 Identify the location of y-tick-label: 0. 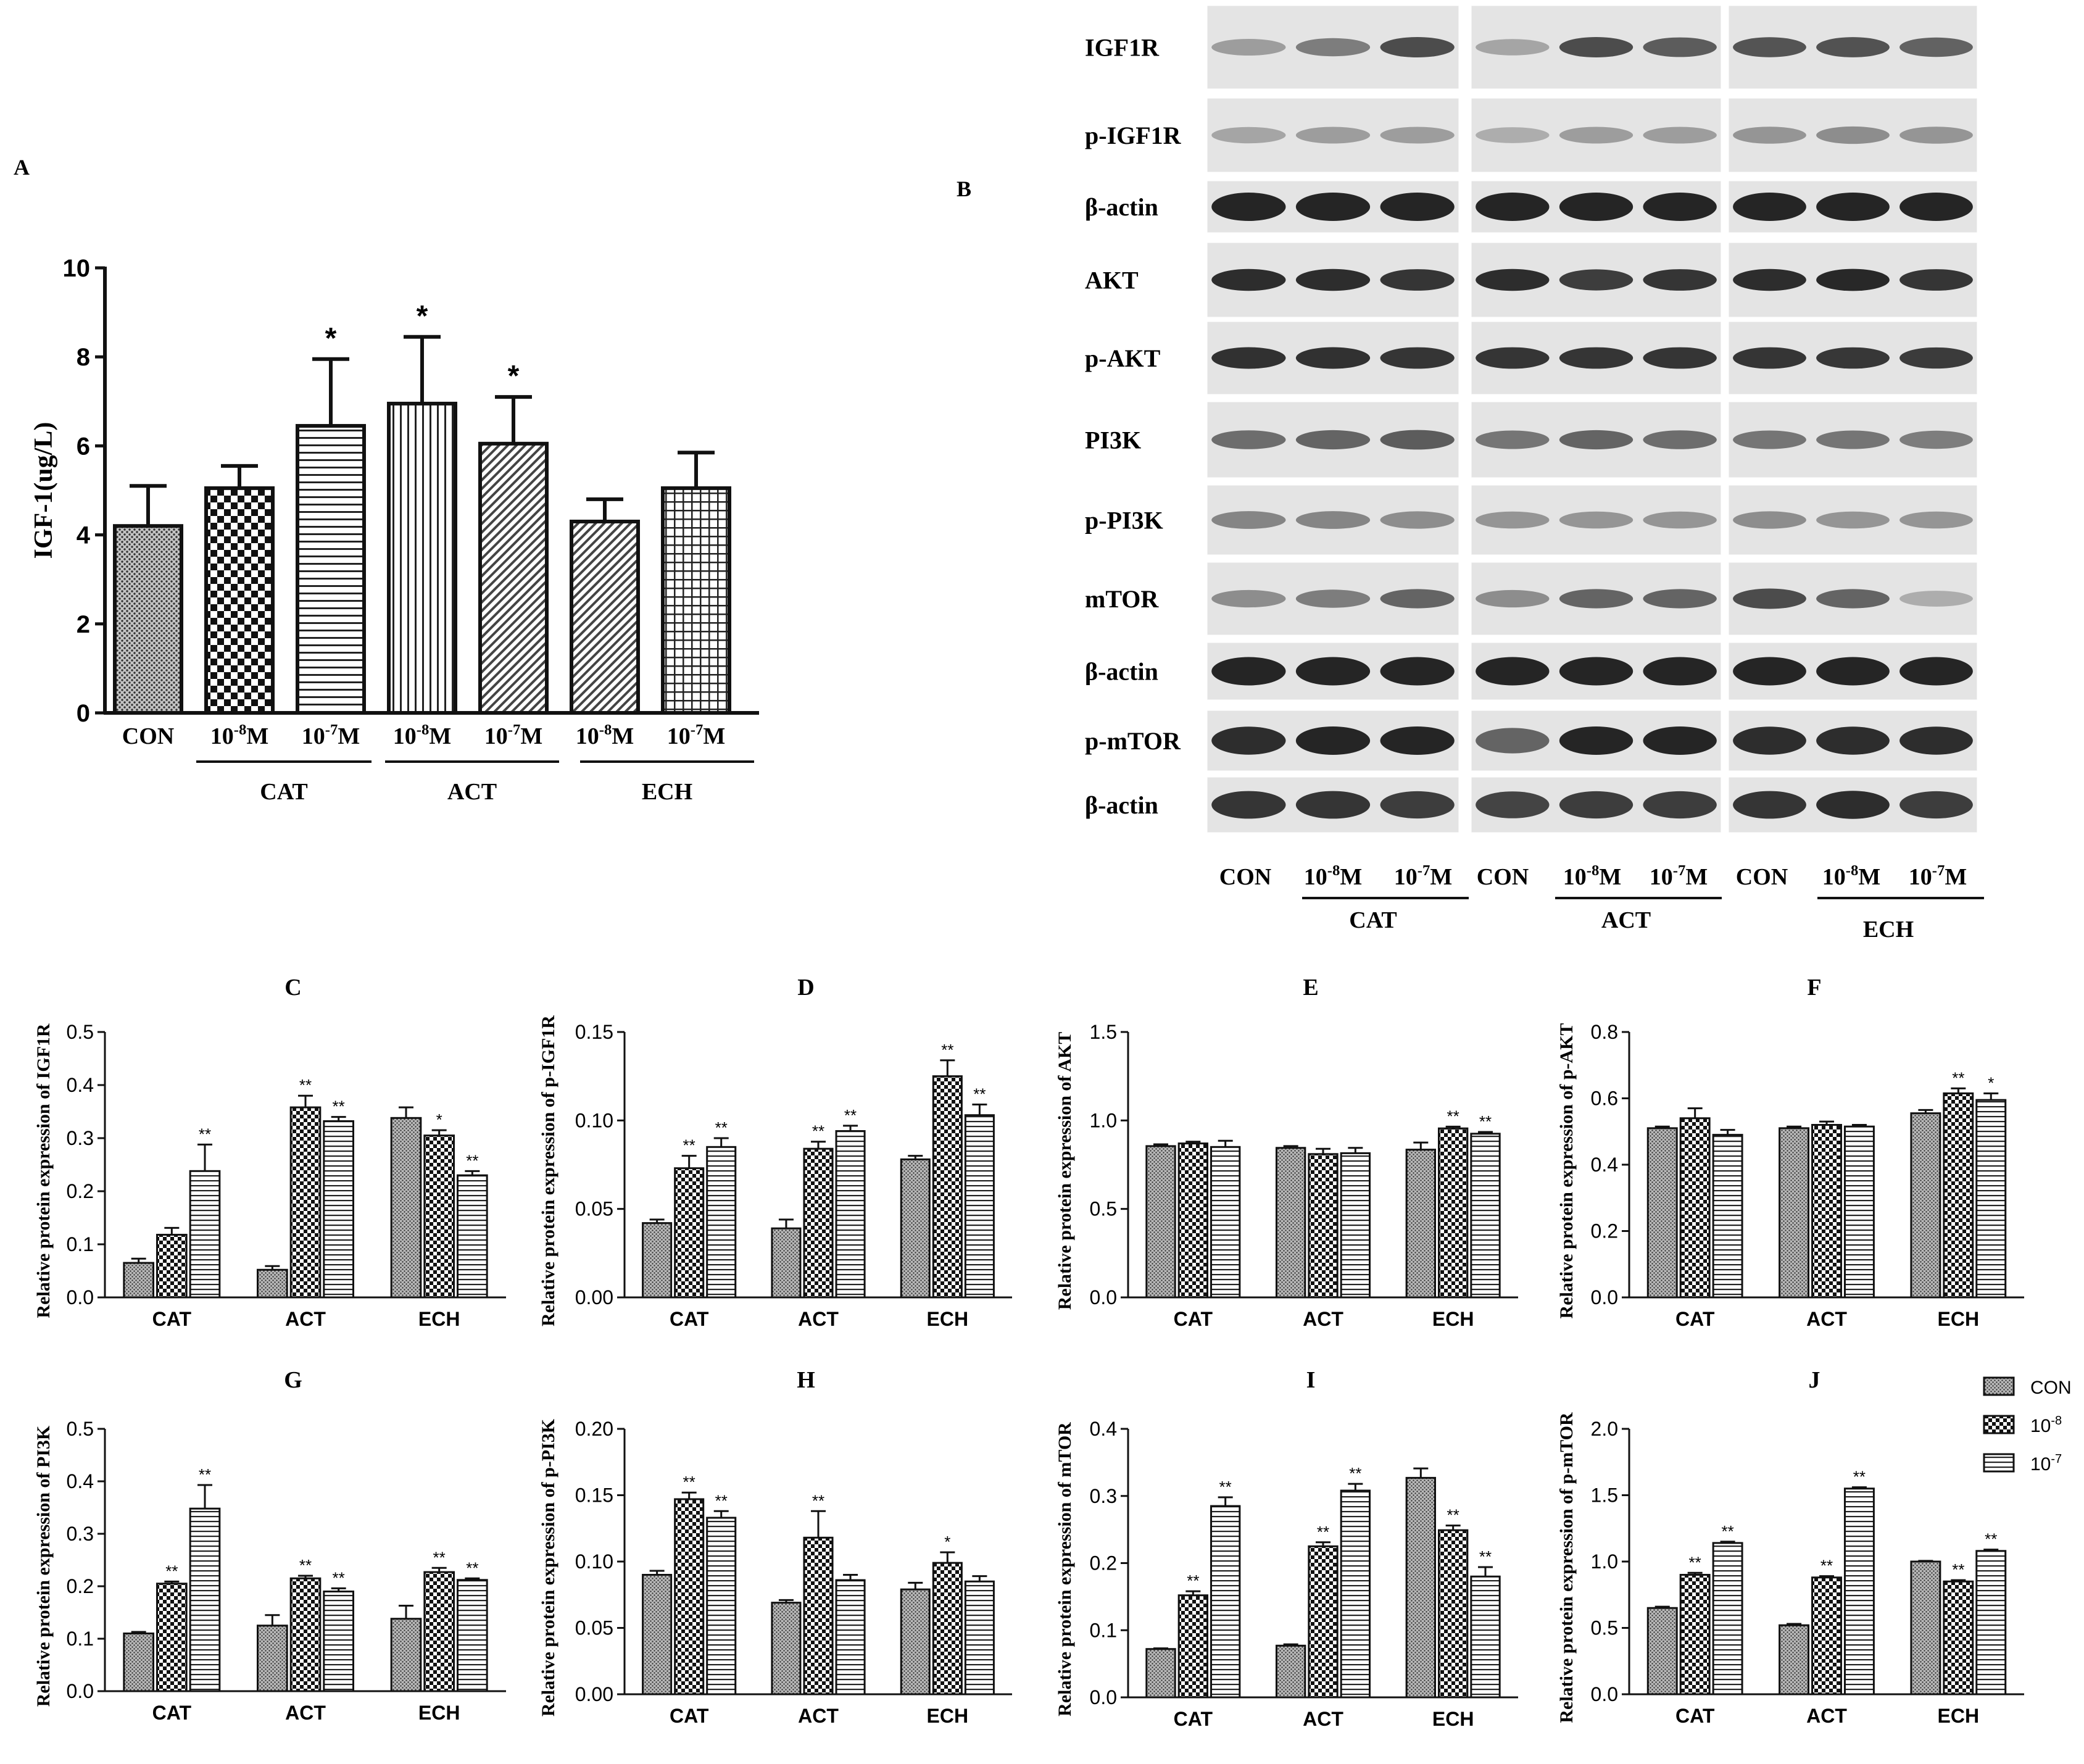
(83, 713).